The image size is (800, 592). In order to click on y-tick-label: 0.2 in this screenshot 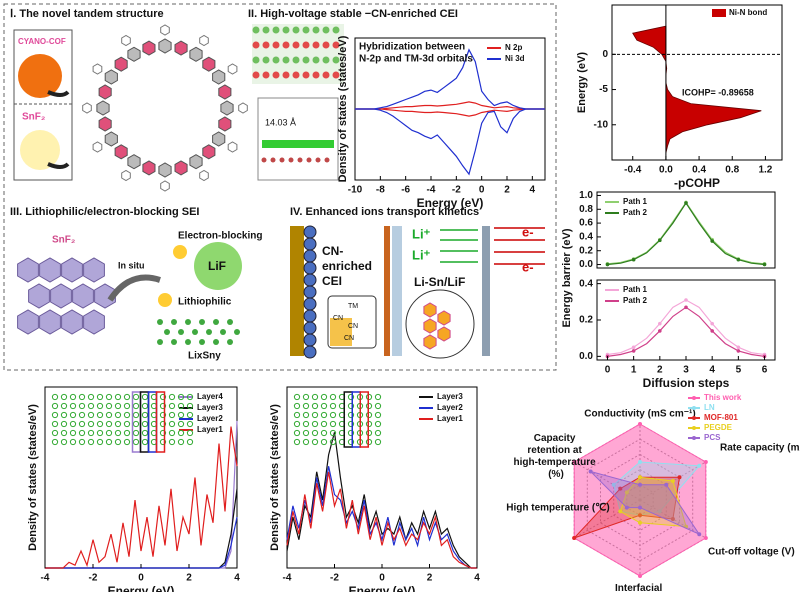, I will do `click(586, 250)`.